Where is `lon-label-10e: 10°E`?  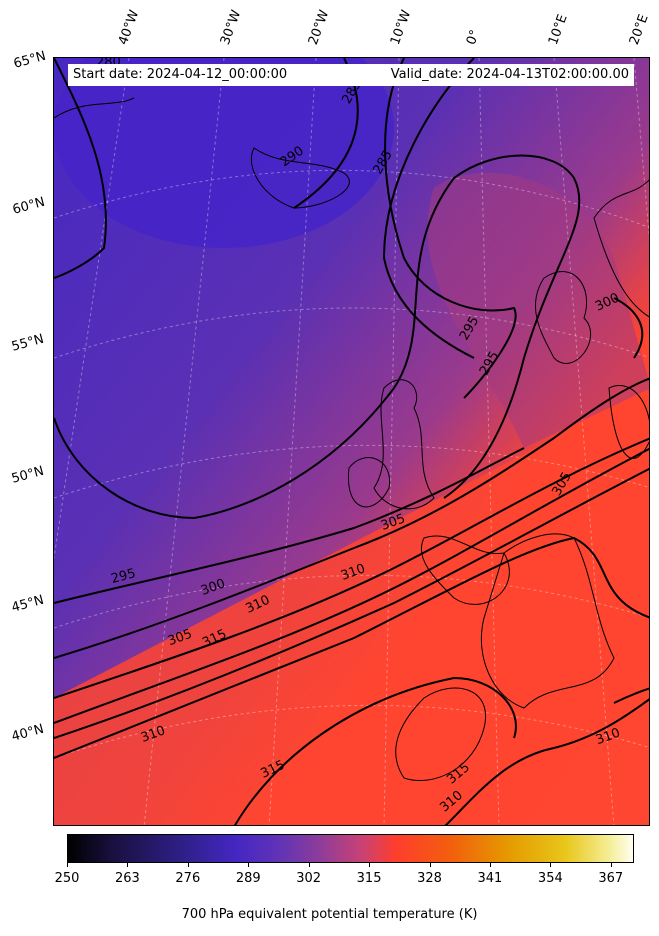 lon-label-10e: 10°E is located at coordinates (558, 30).